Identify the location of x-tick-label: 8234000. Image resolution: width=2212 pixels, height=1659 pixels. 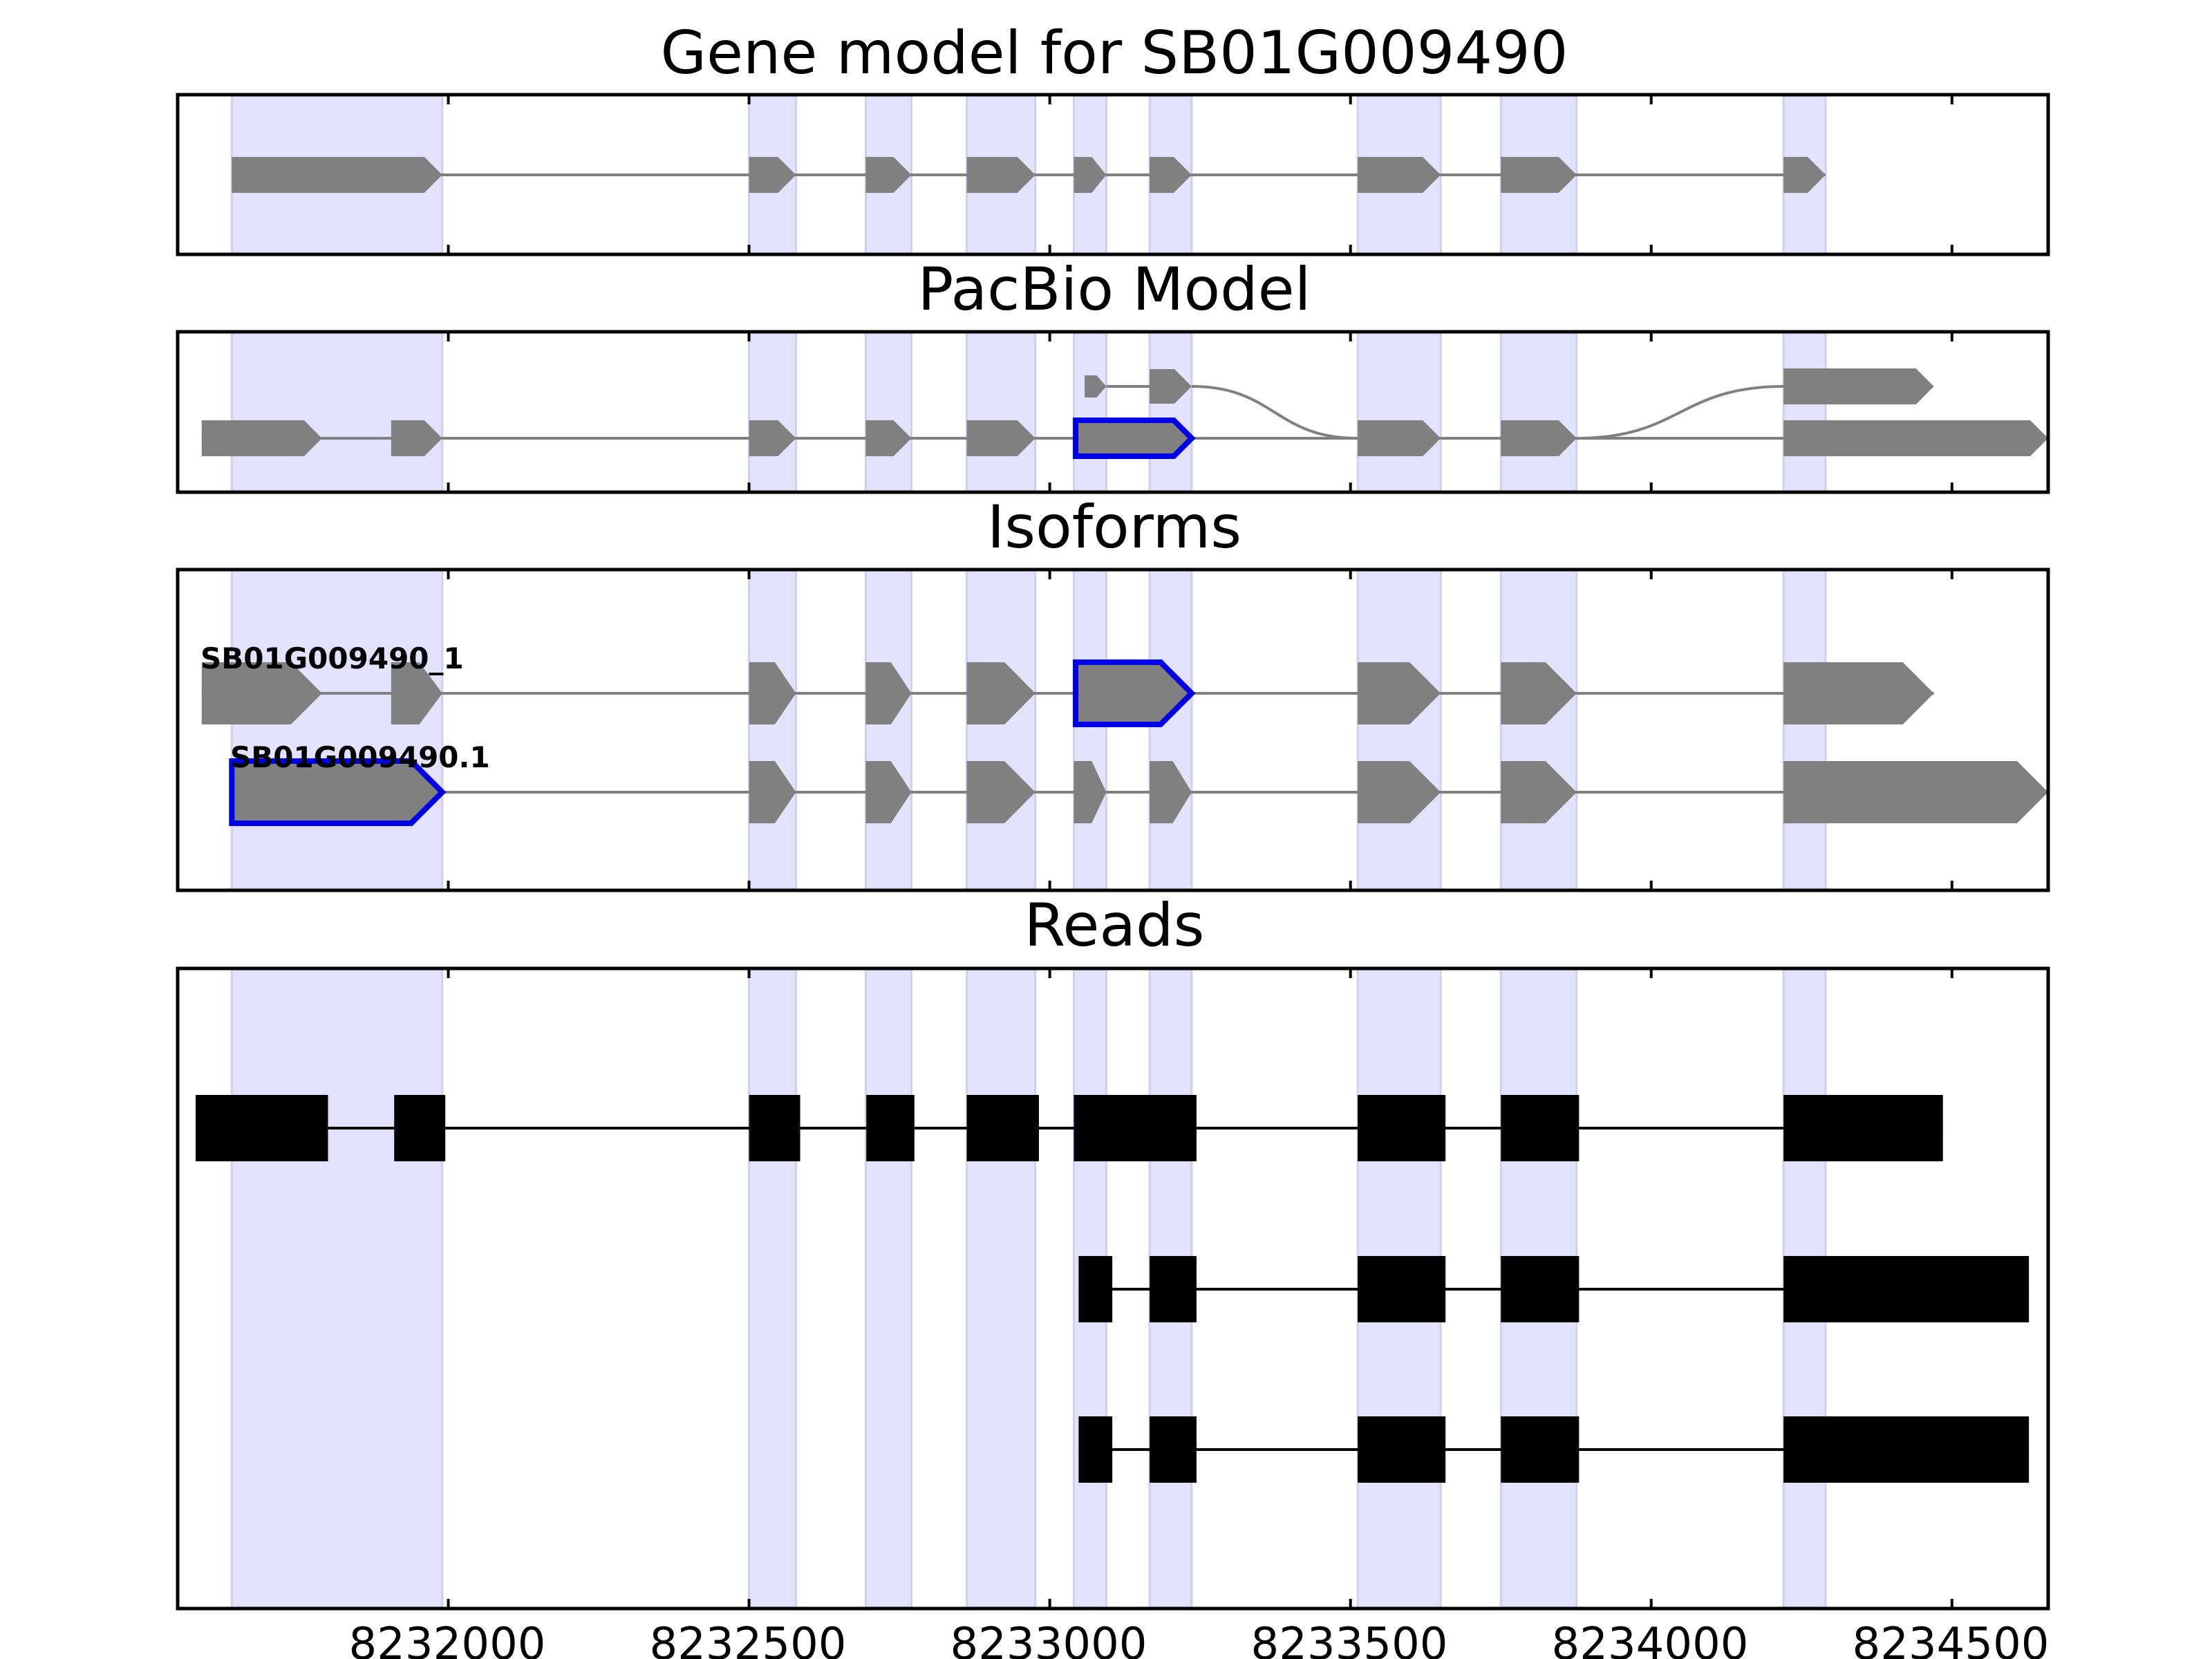
(1649, 1639).